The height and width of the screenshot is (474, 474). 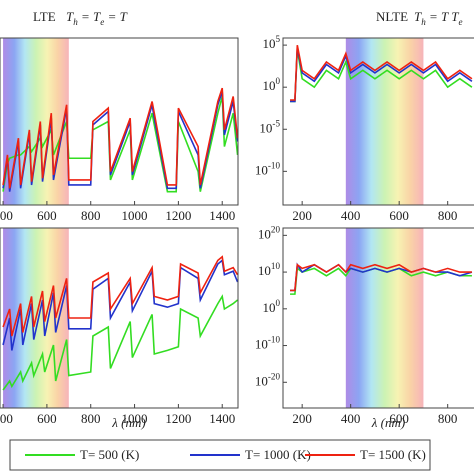 I want to click on y-tick-label: 10²⁰, so click(x=269, y=232).